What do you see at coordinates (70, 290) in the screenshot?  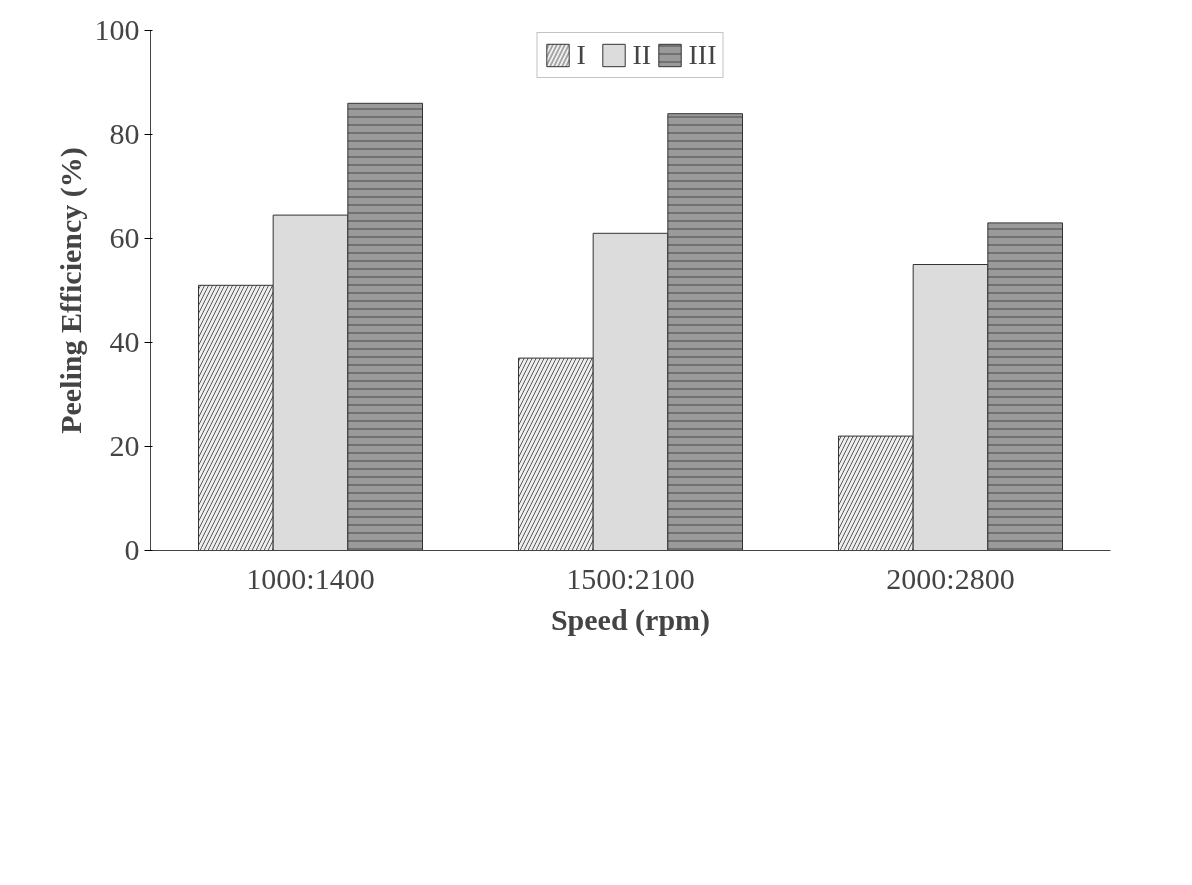 I see `y-axis-title: Peeling Efficiency (%)` at bounding box center [70, 290].